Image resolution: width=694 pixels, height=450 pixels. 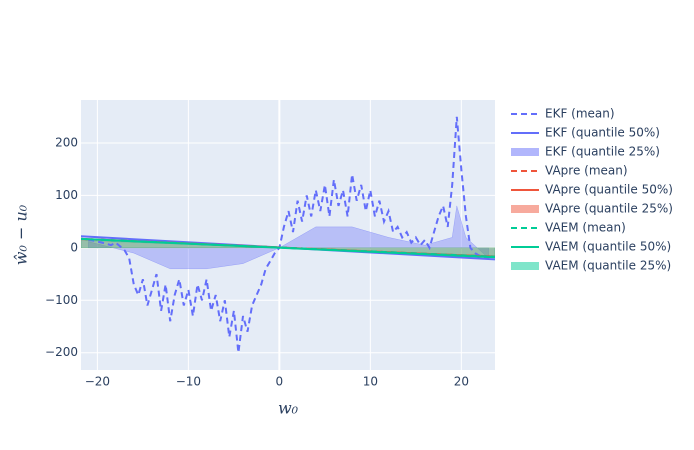 What do you see at coordinates (608, 247) in the screenshot?
I see `legend-label: VAEM (quantile 50%)` at bounding box center [608, 247].